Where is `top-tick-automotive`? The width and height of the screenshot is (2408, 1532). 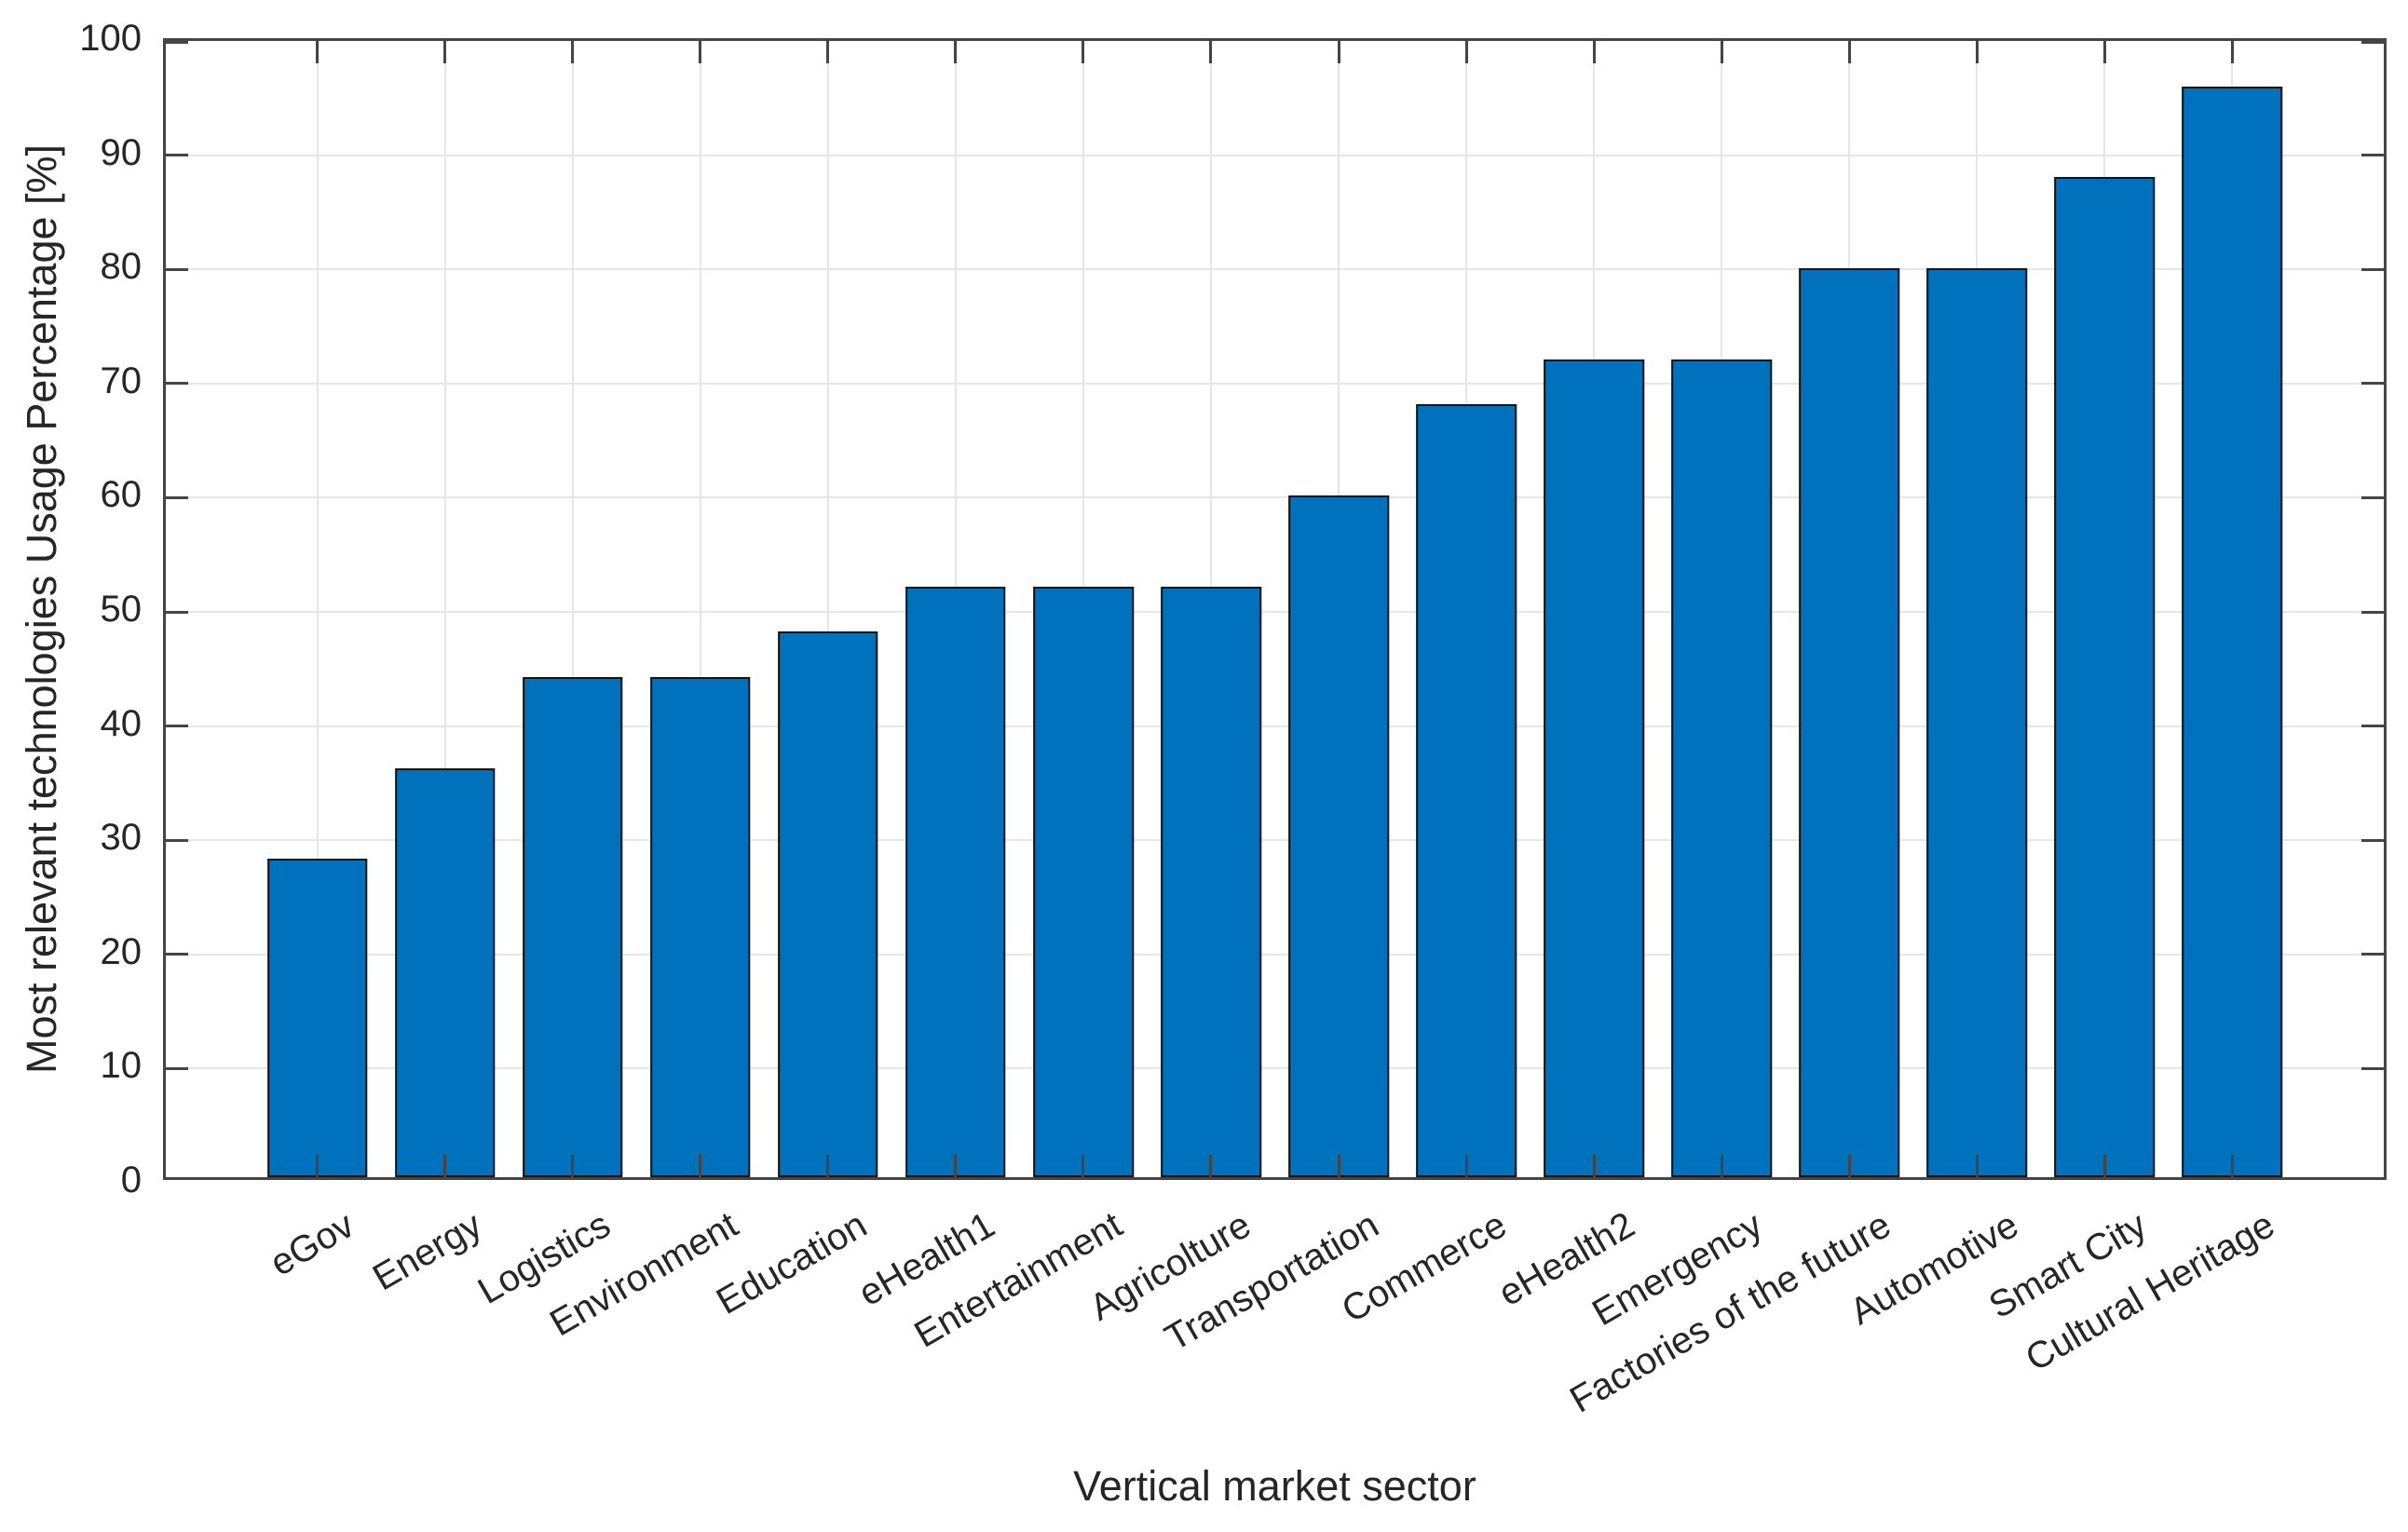
top-tick-automotive is located at coordinates (1977, 52).